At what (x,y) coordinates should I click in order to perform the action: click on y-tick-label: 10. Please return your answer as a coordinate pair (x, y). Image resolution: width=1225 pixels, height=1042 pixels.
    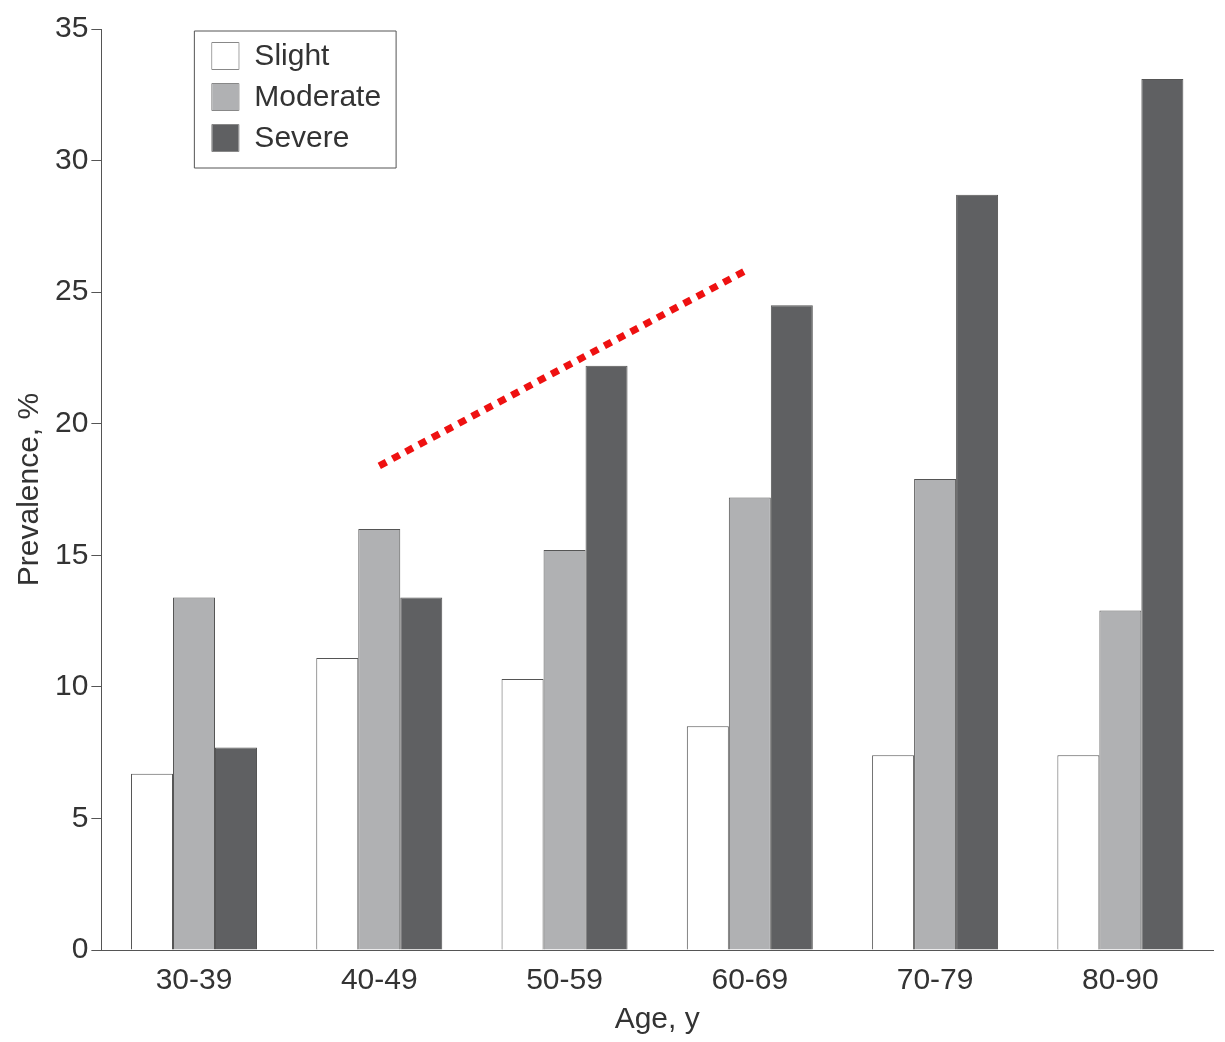
    Looking at the image, I should click on (71, 685).